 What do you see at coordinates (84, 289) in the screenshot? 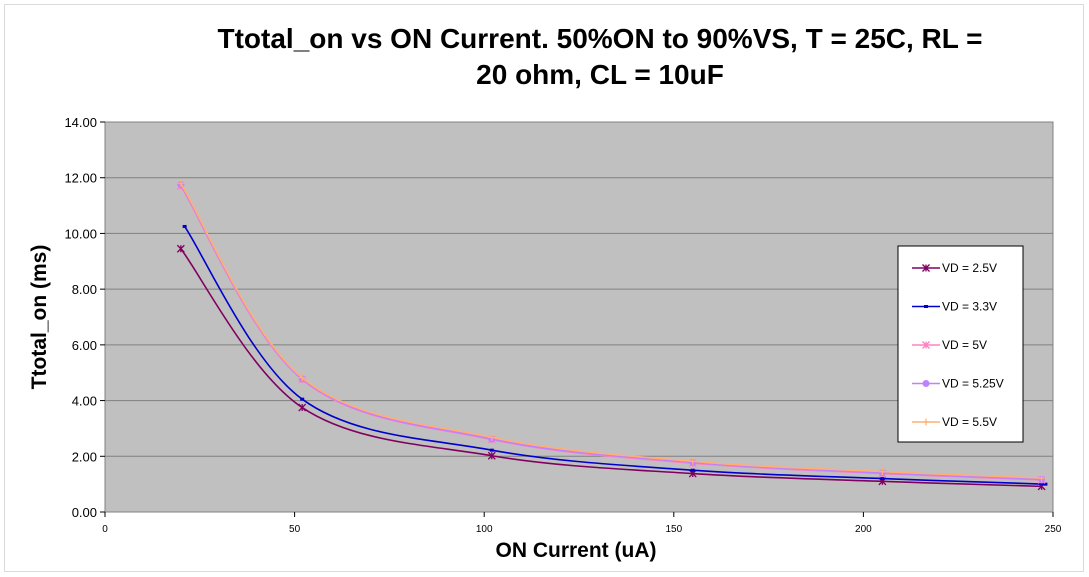
I see `y-tick-label: 8.00` at bounding box center [84, 289].